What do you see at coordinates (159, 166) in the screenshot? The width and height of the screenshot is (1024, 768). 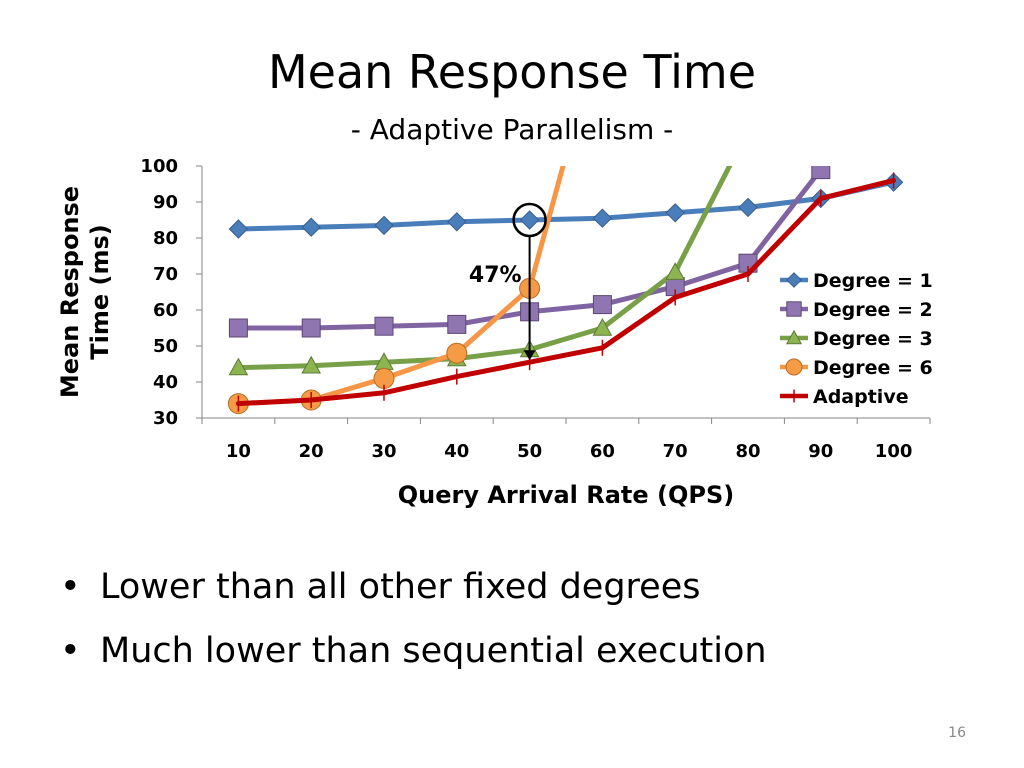 I see `y-tick-label: 100` at bounding box center [159, 166].